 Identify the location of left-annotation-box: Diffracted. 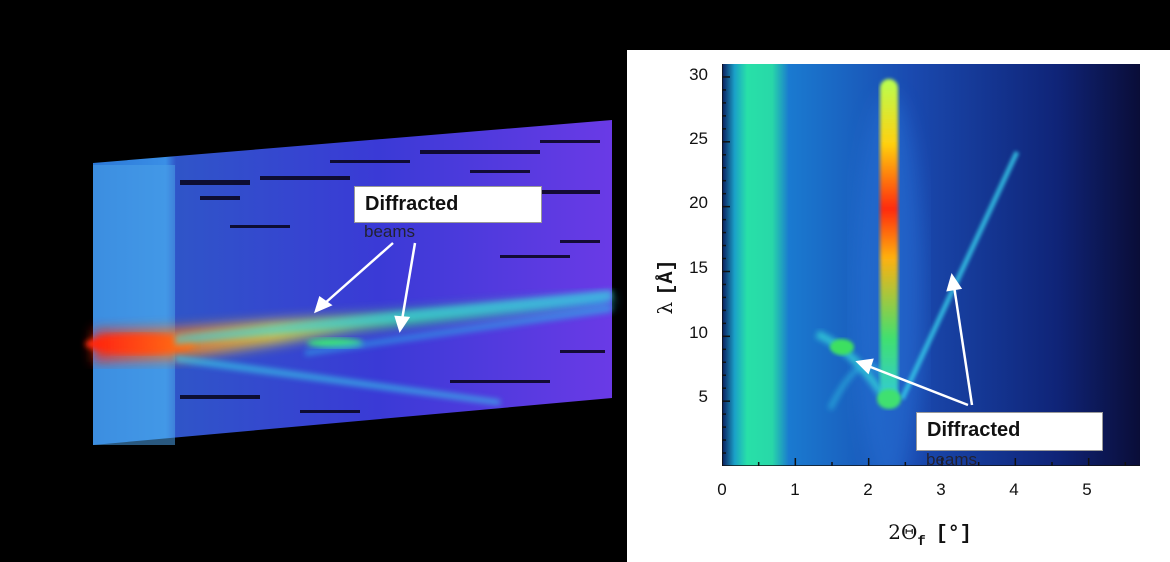
(448, 204).